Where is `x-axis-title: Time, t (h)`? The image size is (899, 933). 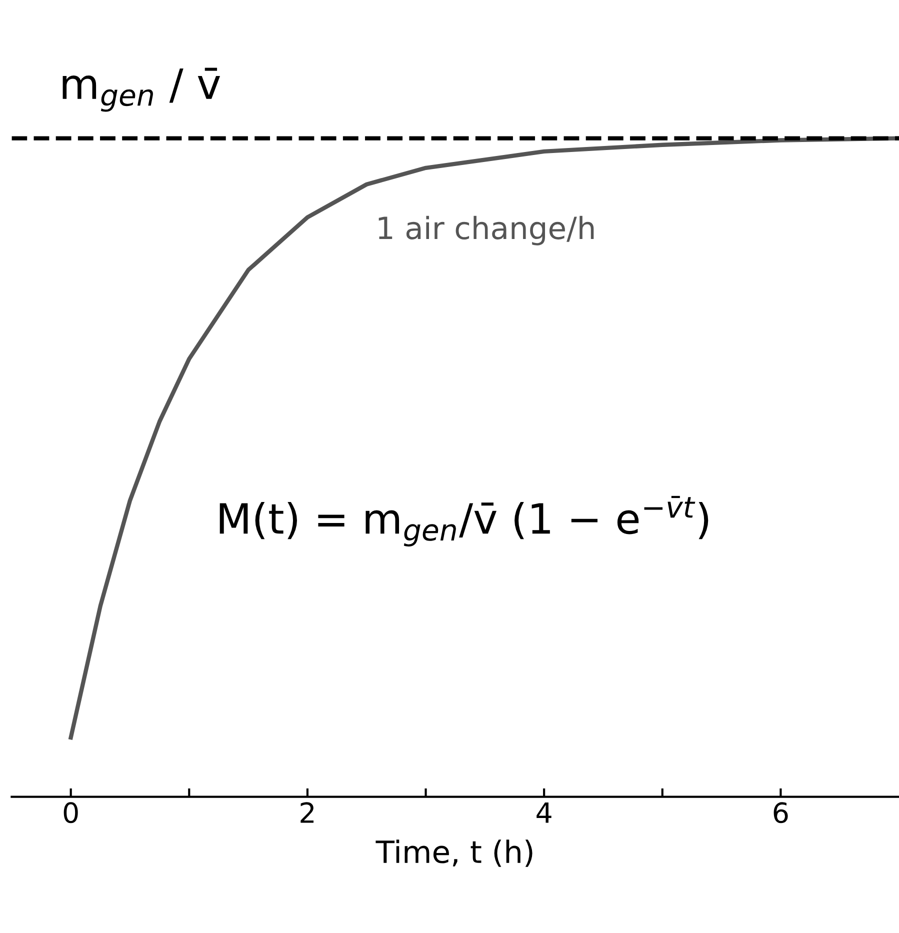 x-axis-title: Time, t (h) is located at coordinates (454, 853).